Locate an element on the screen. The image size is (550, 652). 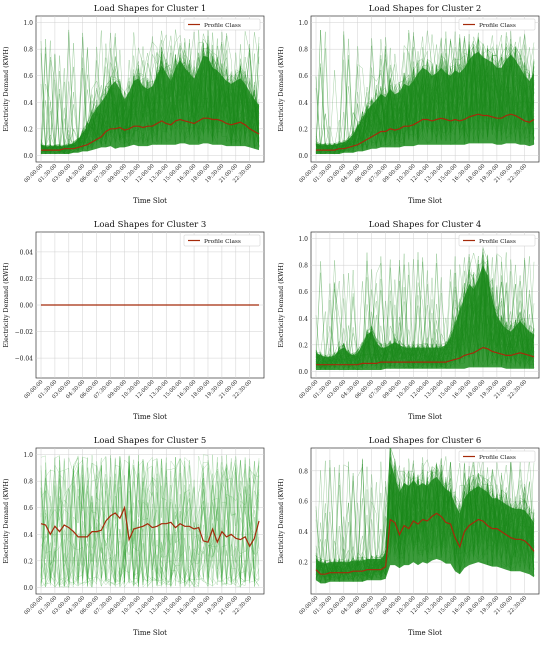
chart-title: Load Shapes for Cluster 6 is located at coordinates (425, 441).